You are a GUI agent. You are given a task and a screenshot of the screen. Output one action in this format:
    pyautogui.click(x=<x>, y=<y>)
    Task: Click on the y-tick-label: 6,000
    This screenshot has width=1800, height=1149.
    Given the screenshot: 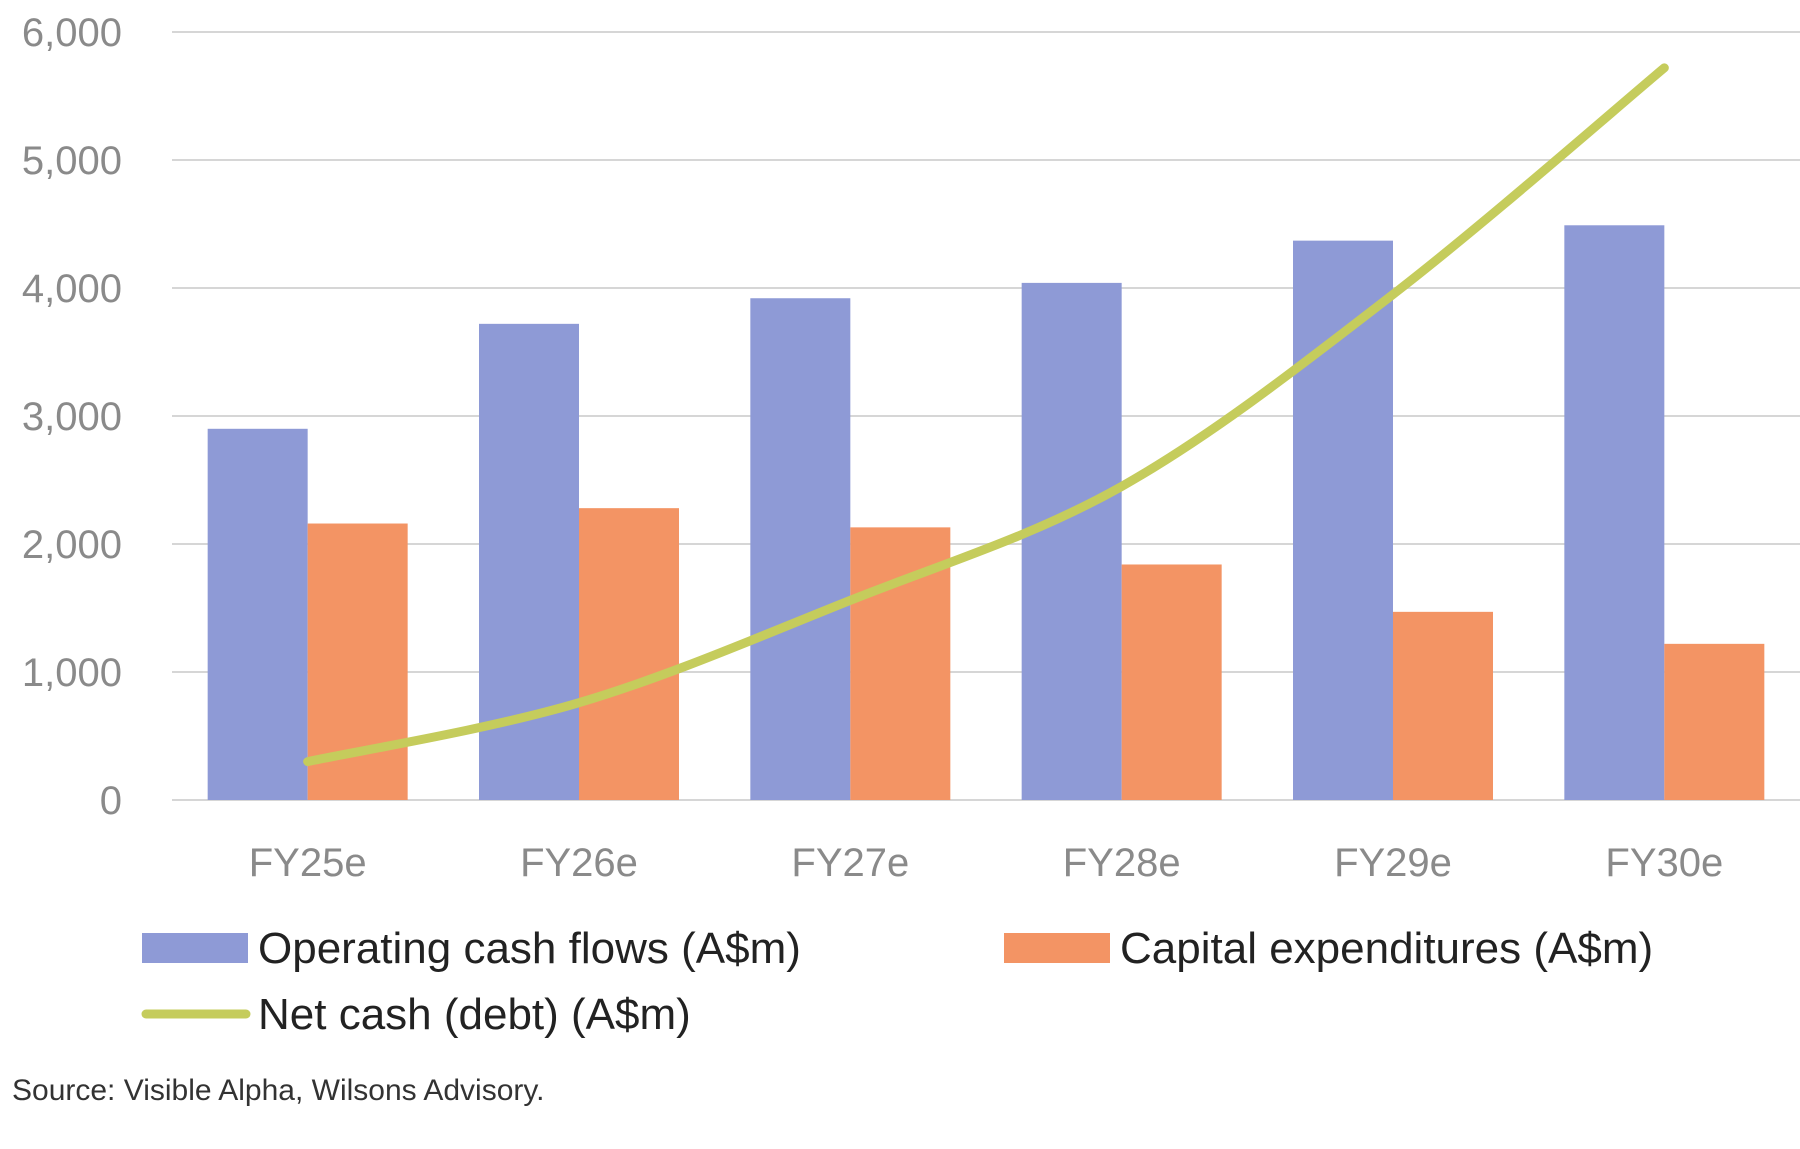 What is the action you would take?
    pyautogui.click(x=72, y=33)
    